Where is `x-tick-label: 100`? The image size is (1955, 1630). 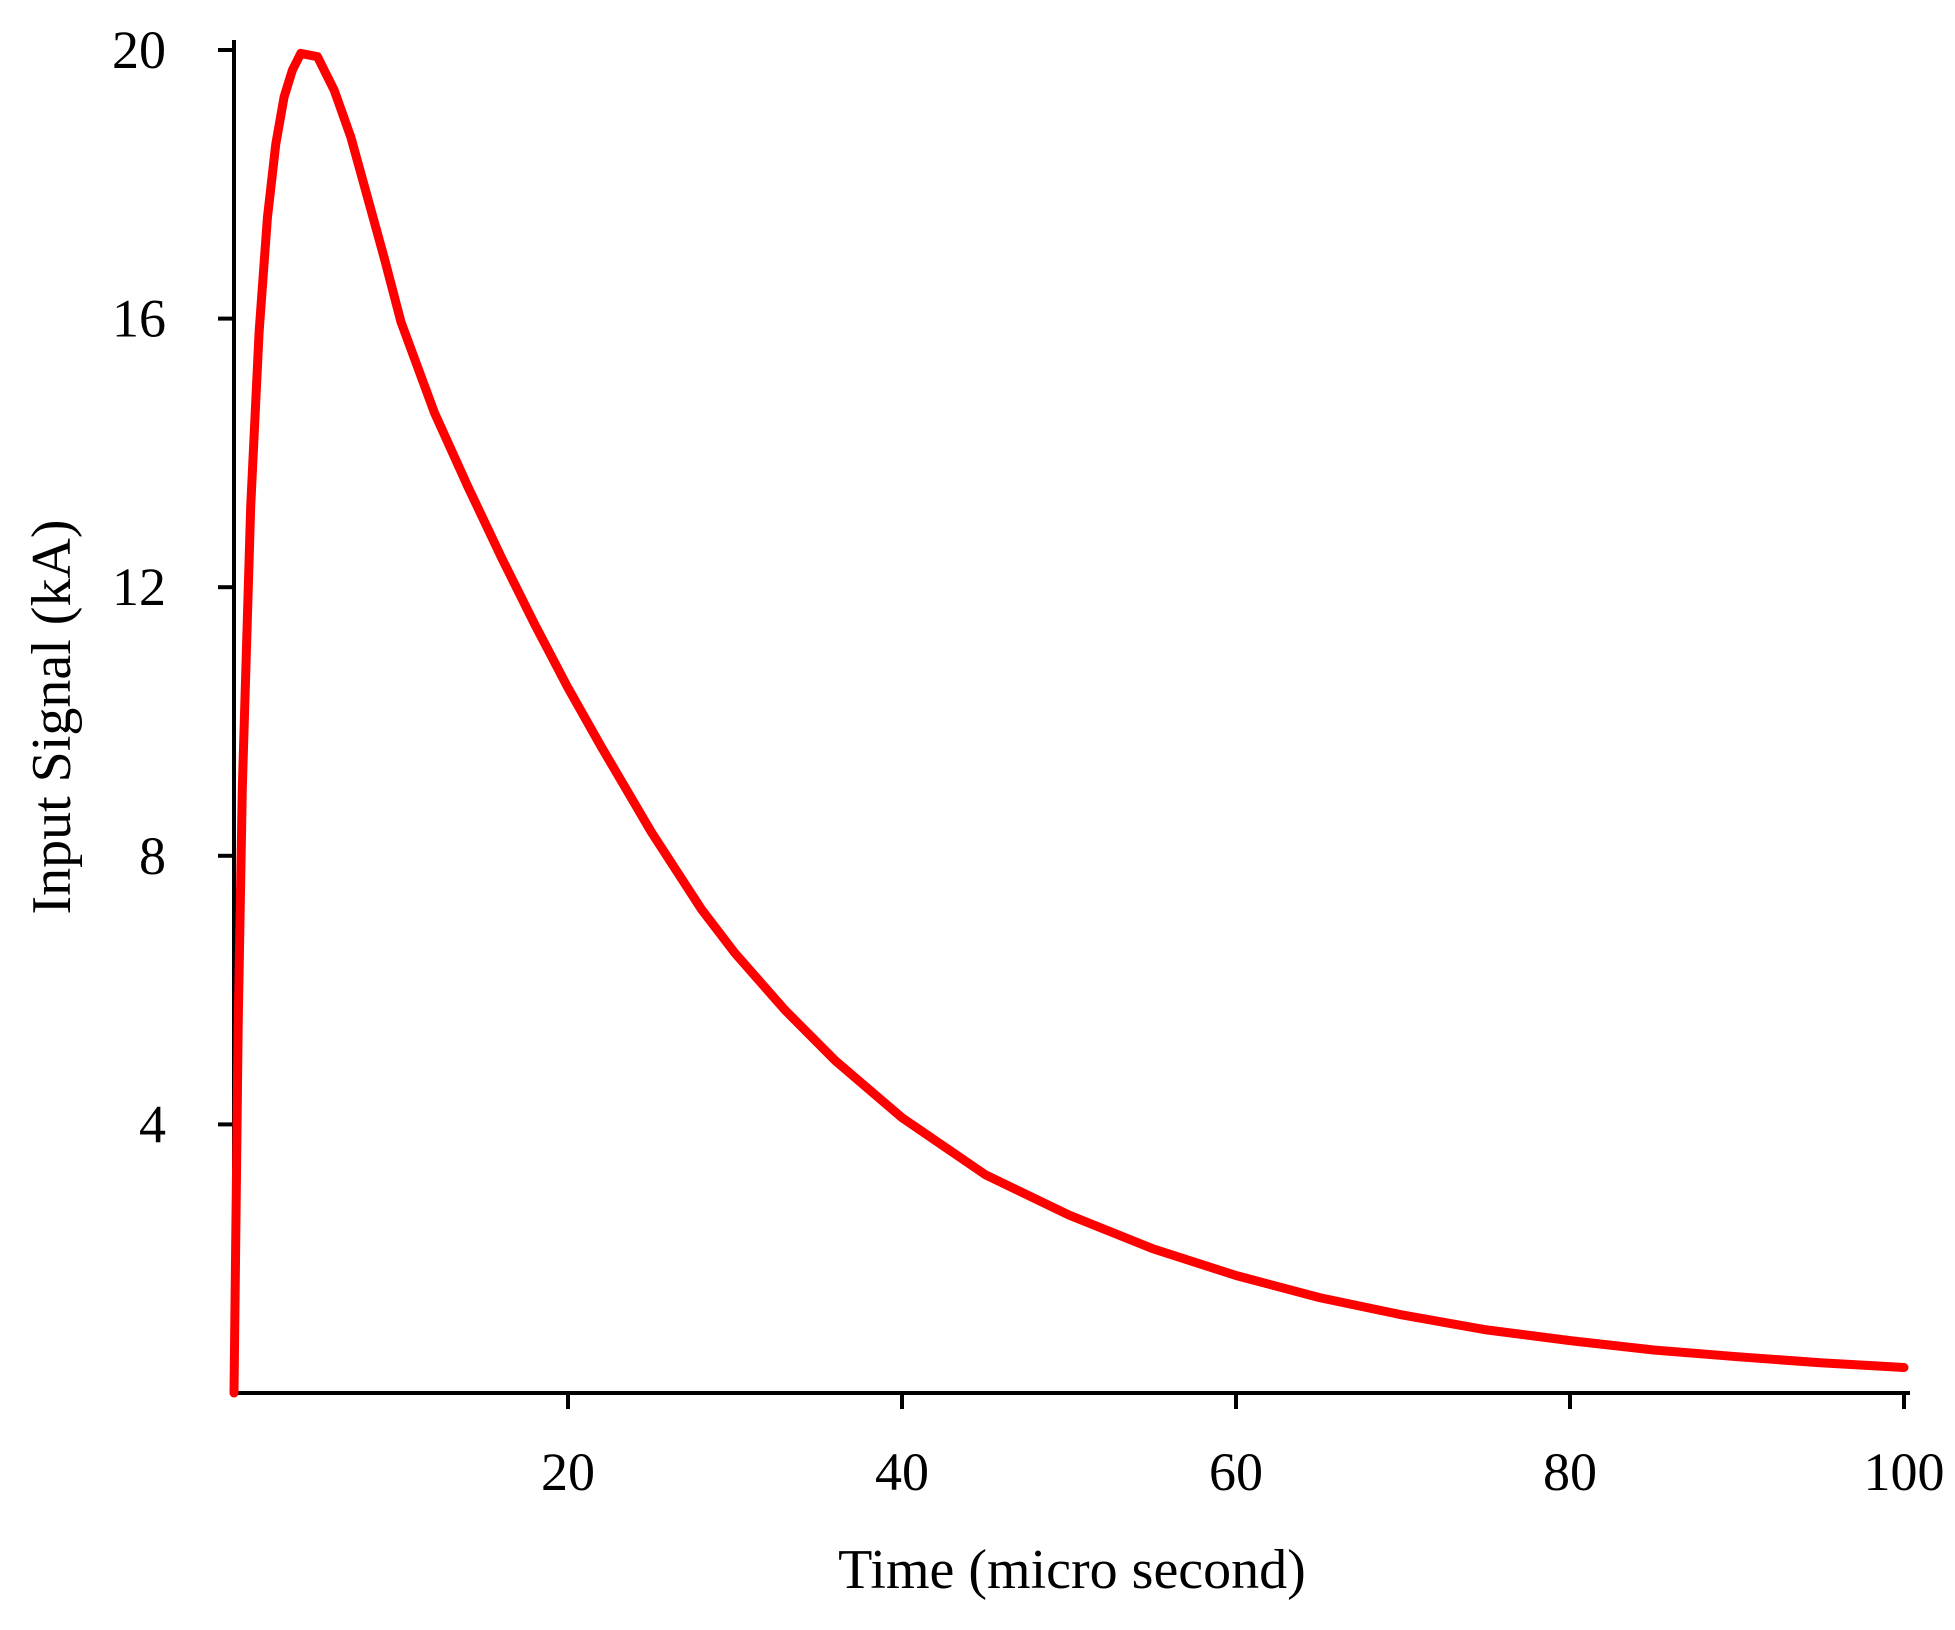 x-tick-label: 100 is located at coordinates (1904, 1472).